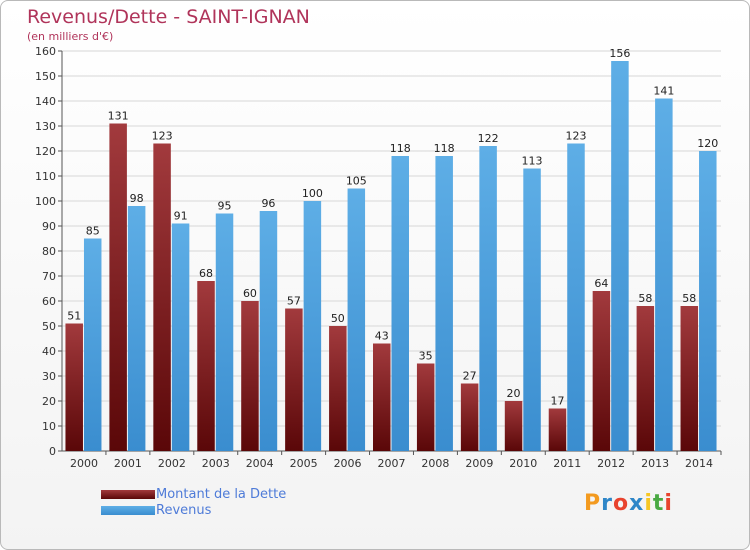 The image size is (750, 550). Describe the element at coordinates (128, 463) in the screenshot. I see `x-tick-label: 2001` at that location.